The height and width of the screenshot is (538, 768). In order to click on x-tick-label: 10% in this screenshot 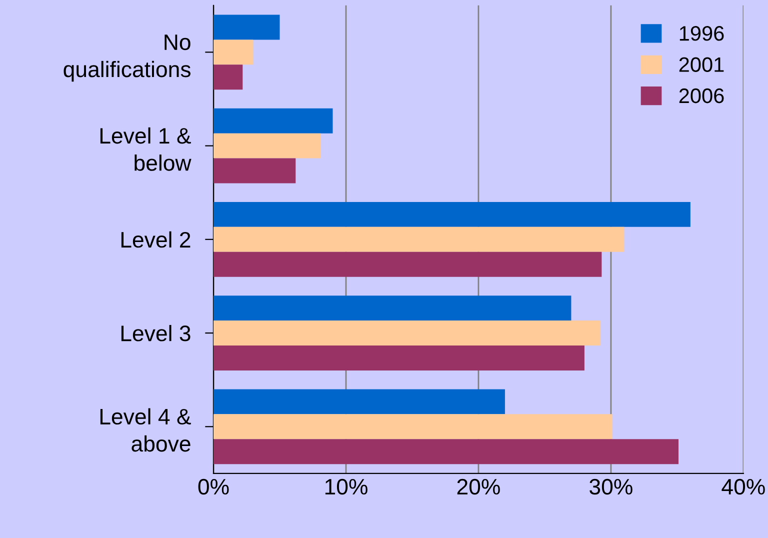, I will do `click(346, 486)`.